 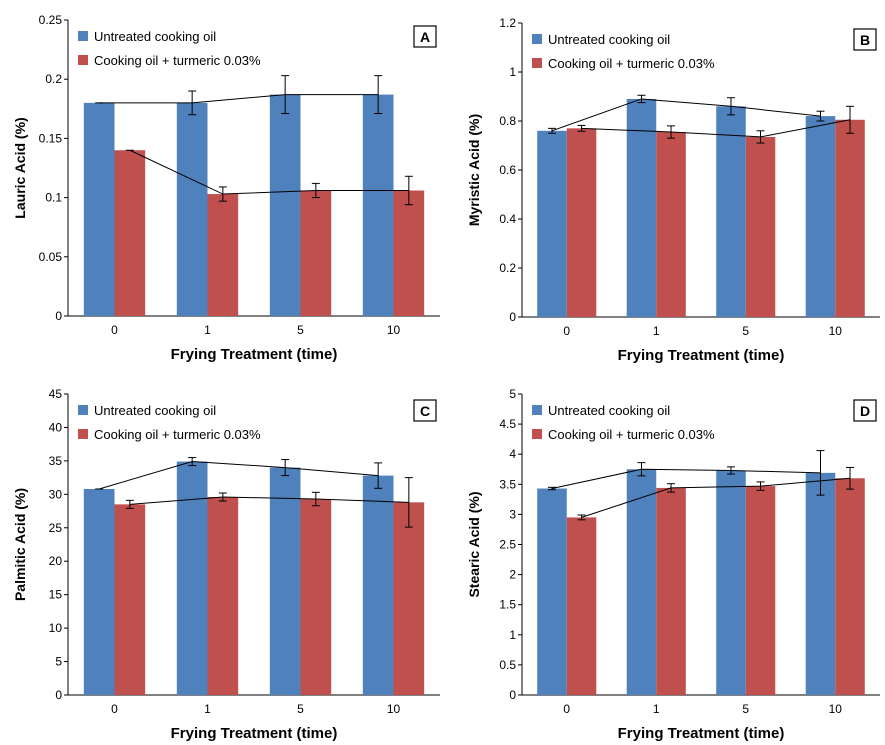 I want to click on y-tick-label: 2.5, so click(x=507, y=545).